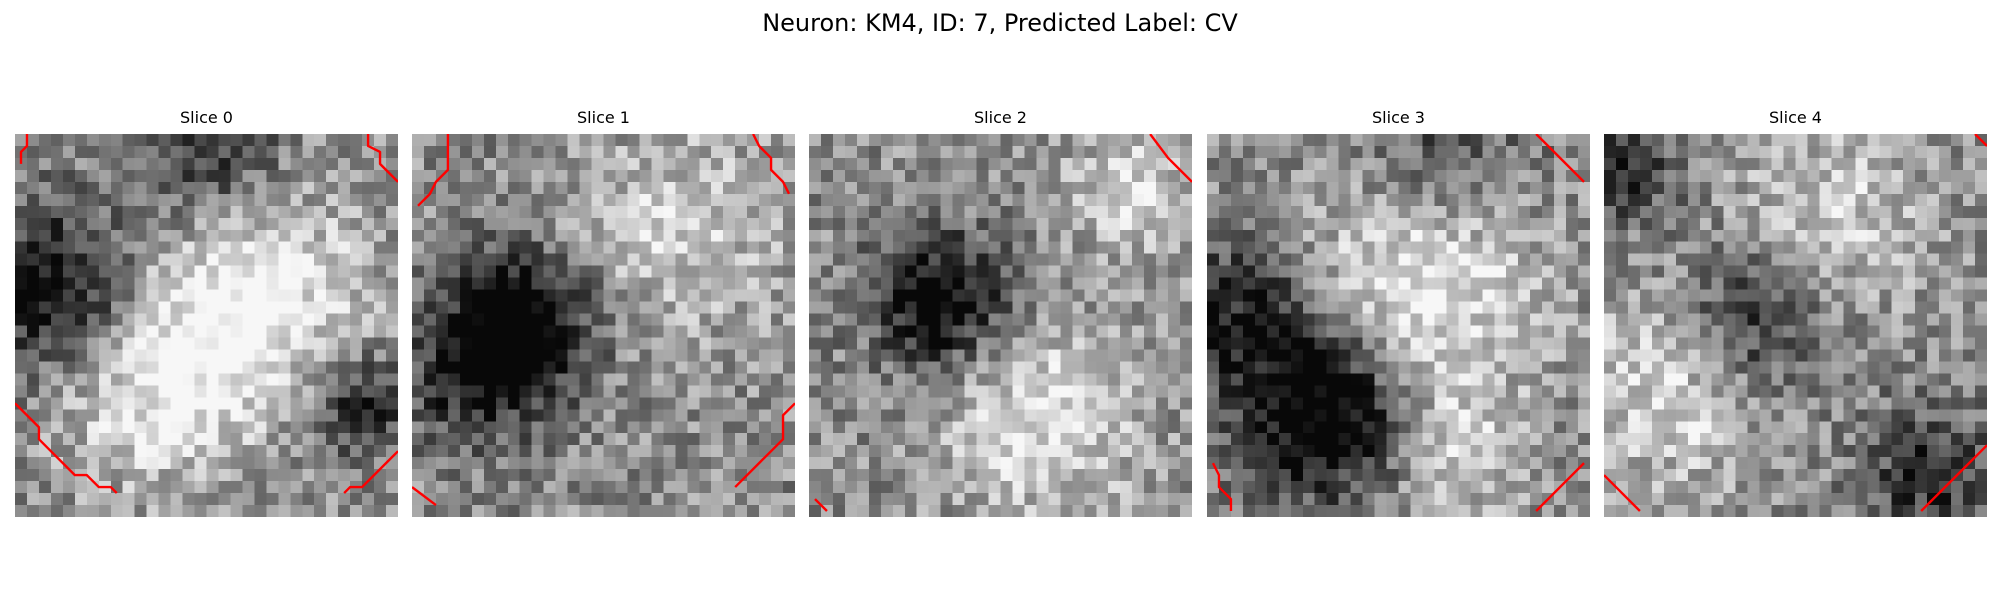 This screenshot has height=600, width=2000. I want to click on slice-panel-4: Slice 4, so click(1795, 312).